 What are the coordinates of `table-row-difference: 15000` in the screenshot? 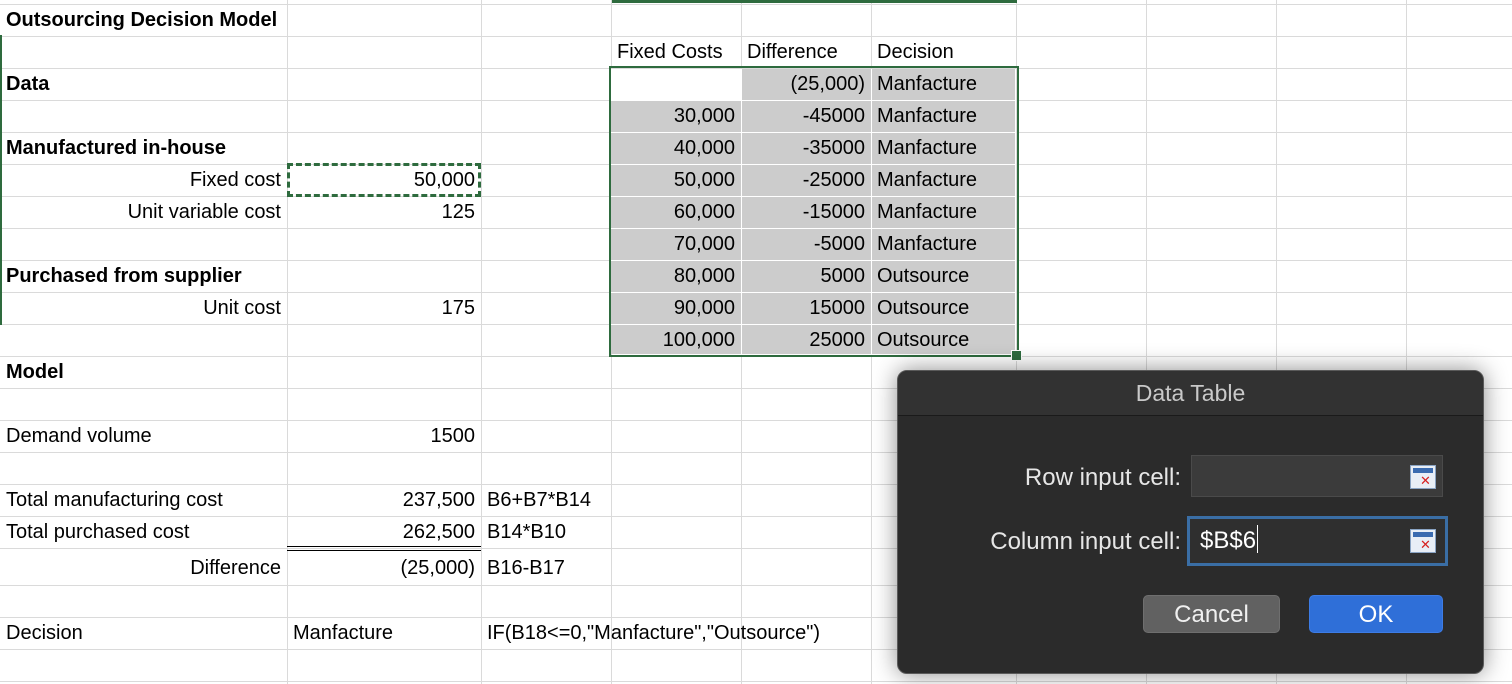 It's located at (837, 308).